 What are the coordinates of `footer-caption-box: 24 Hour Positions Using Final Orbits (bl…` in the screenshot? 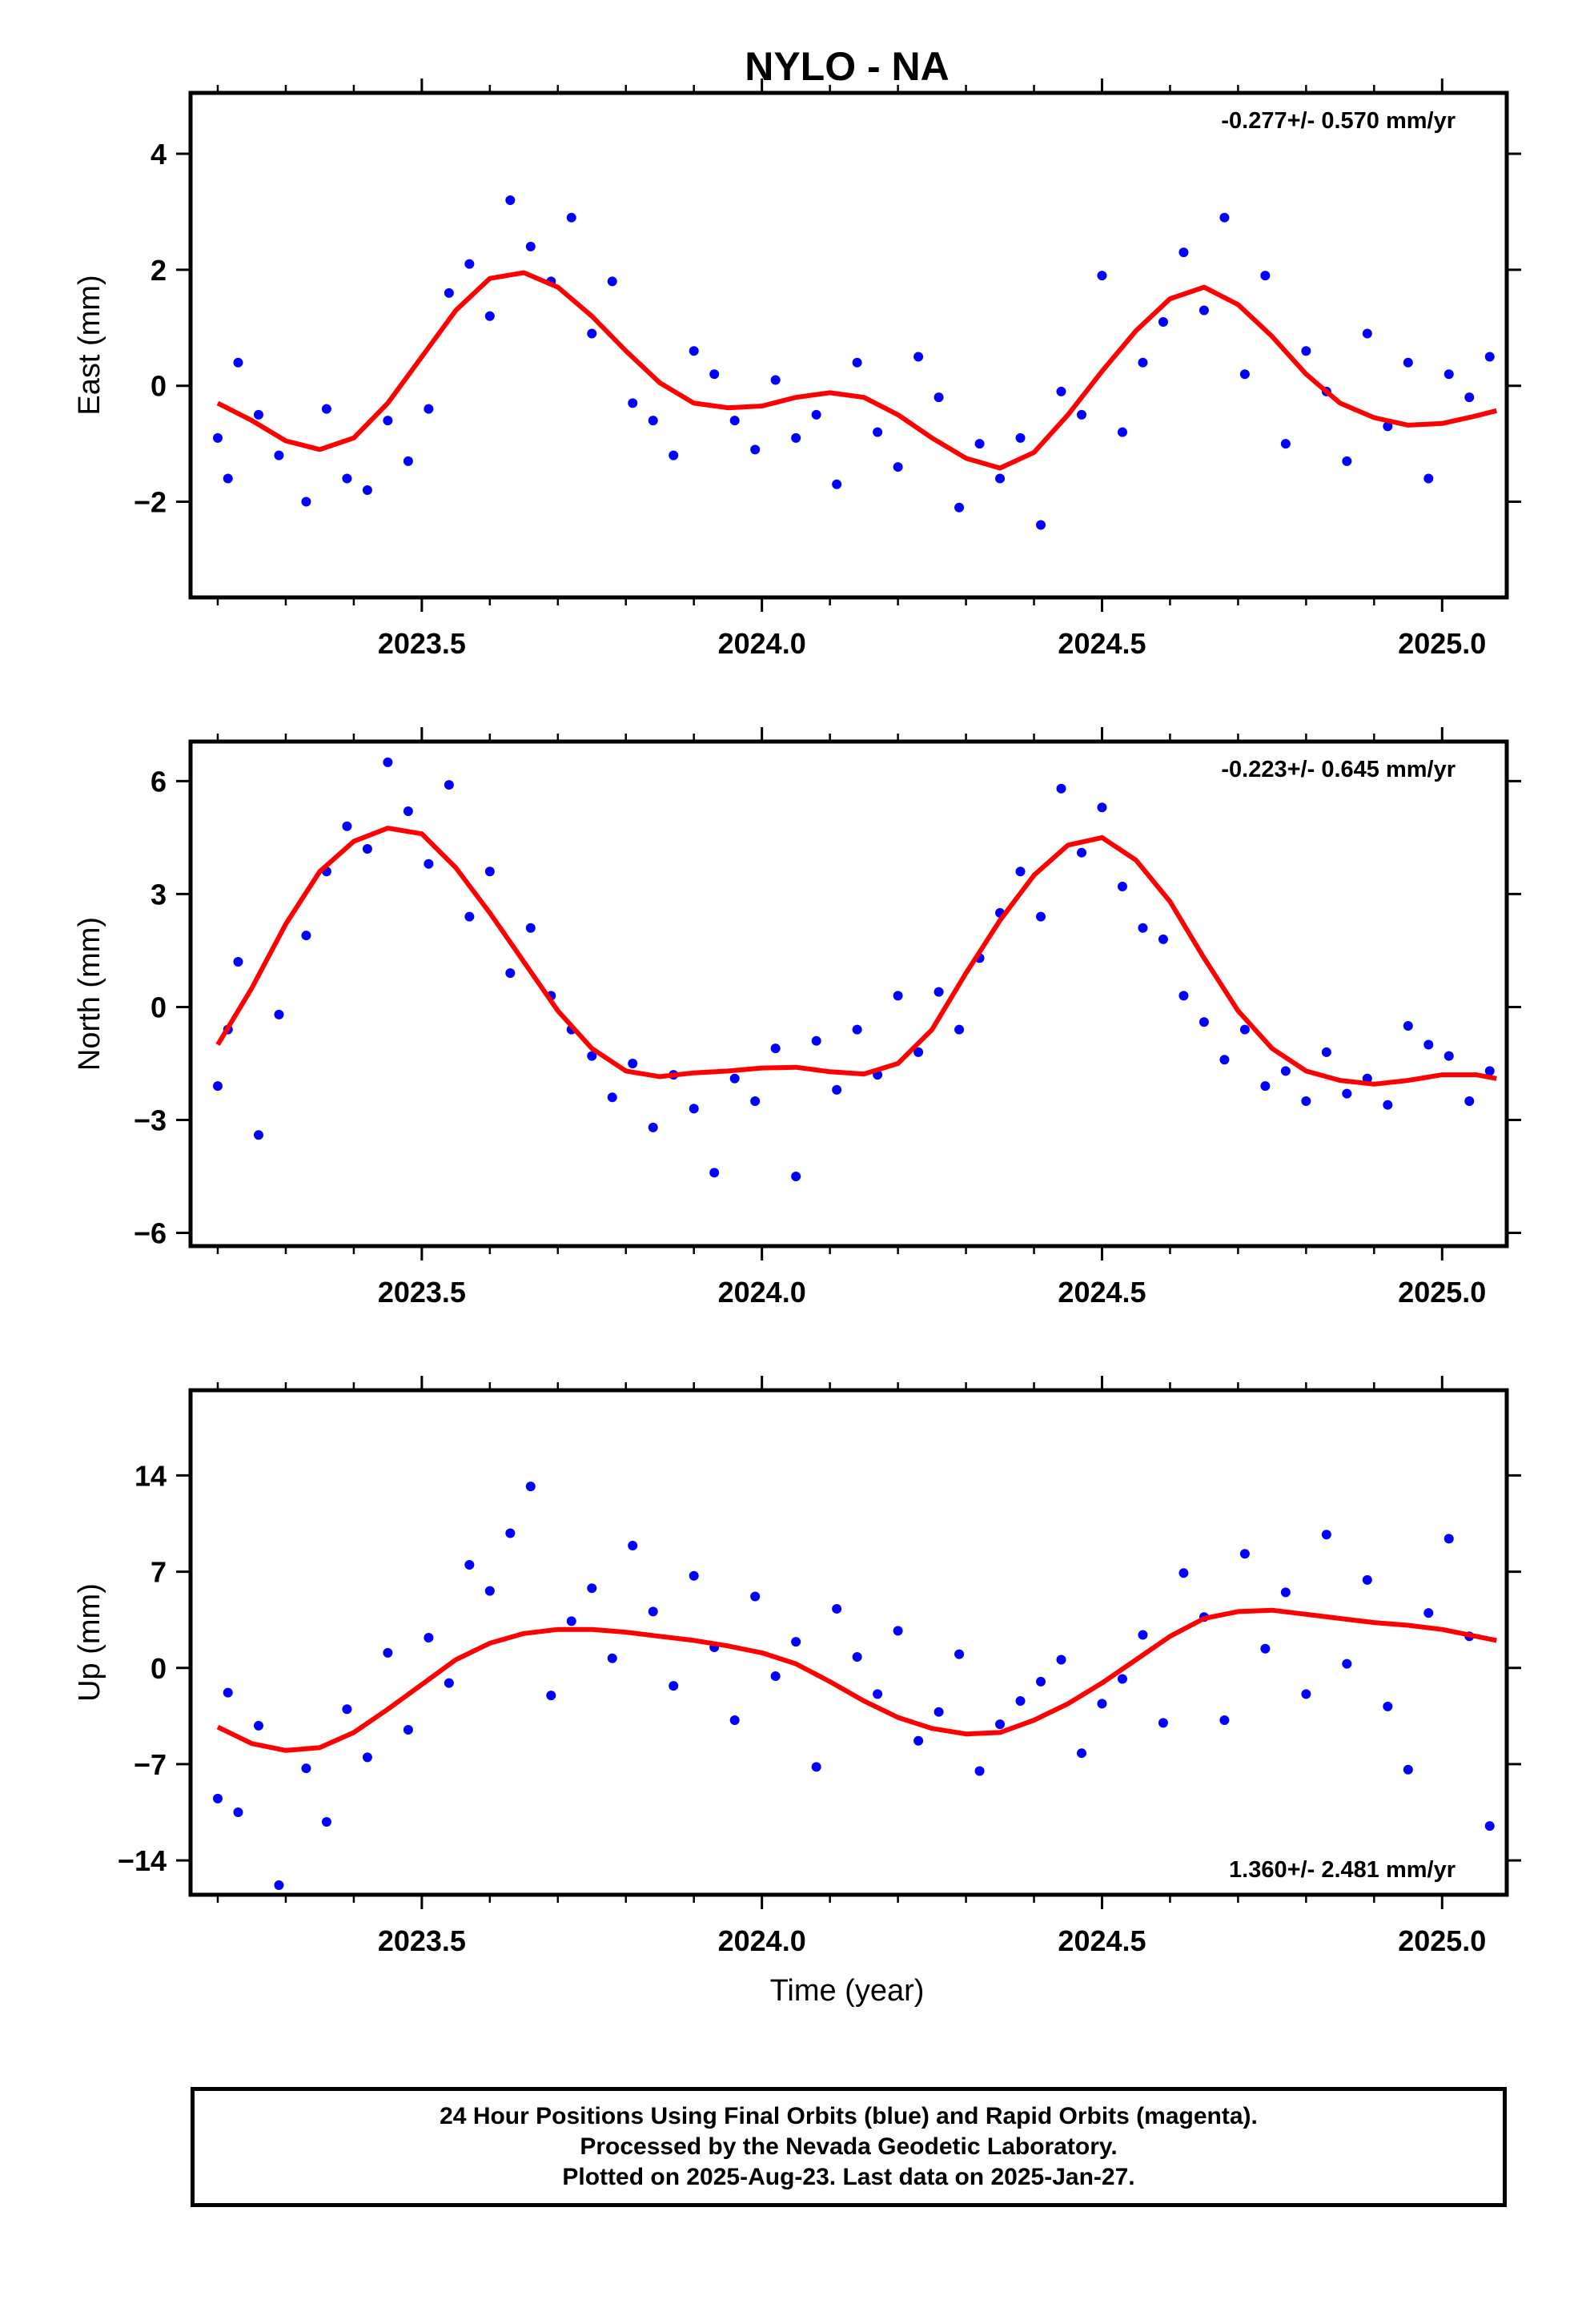 It's located at (849, 2147).